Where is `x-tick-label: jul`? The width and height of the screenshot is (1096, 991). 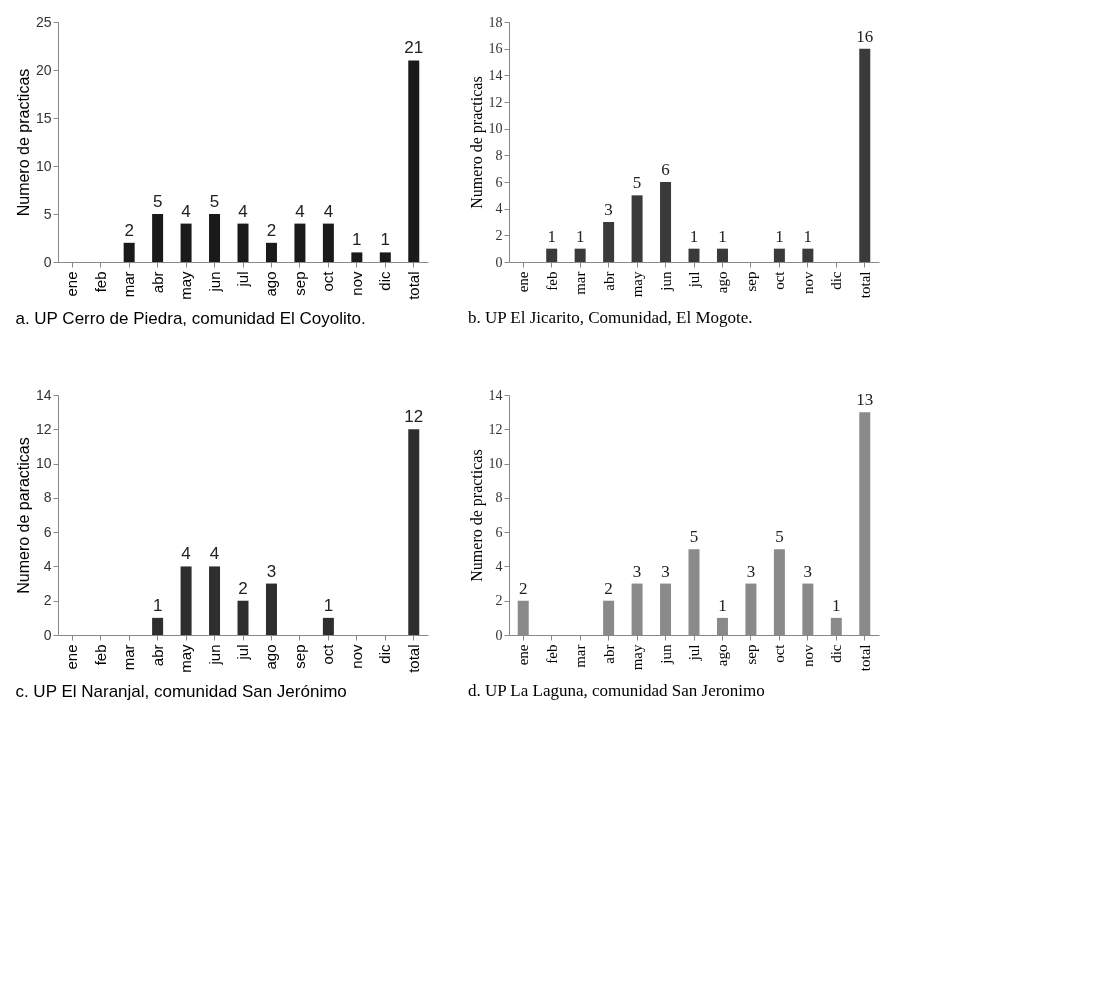 x-tick-label: jul is located at coordinates (242, 279).